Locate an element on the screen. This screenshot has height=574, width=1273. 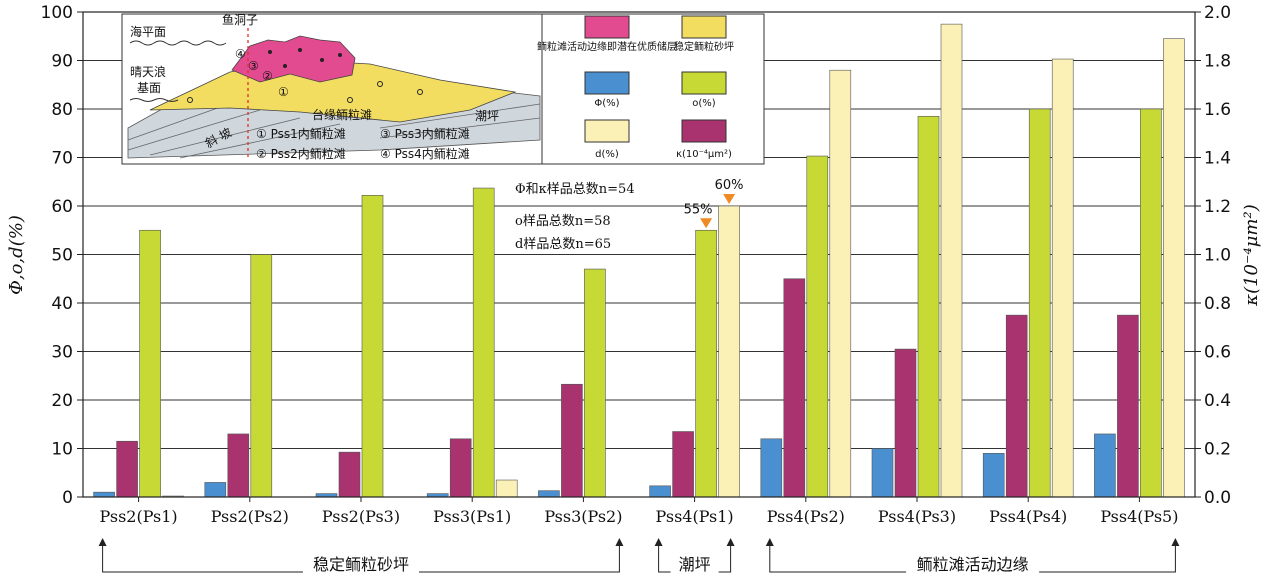
category-label: Pss4(Ps3) is located at coordinates (917, 516).